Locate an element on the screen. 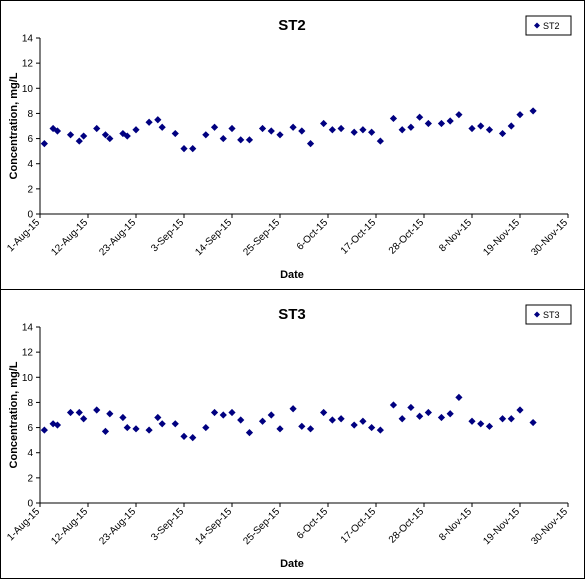  y-tick-label: 2 is located at coordinates (30, 478).